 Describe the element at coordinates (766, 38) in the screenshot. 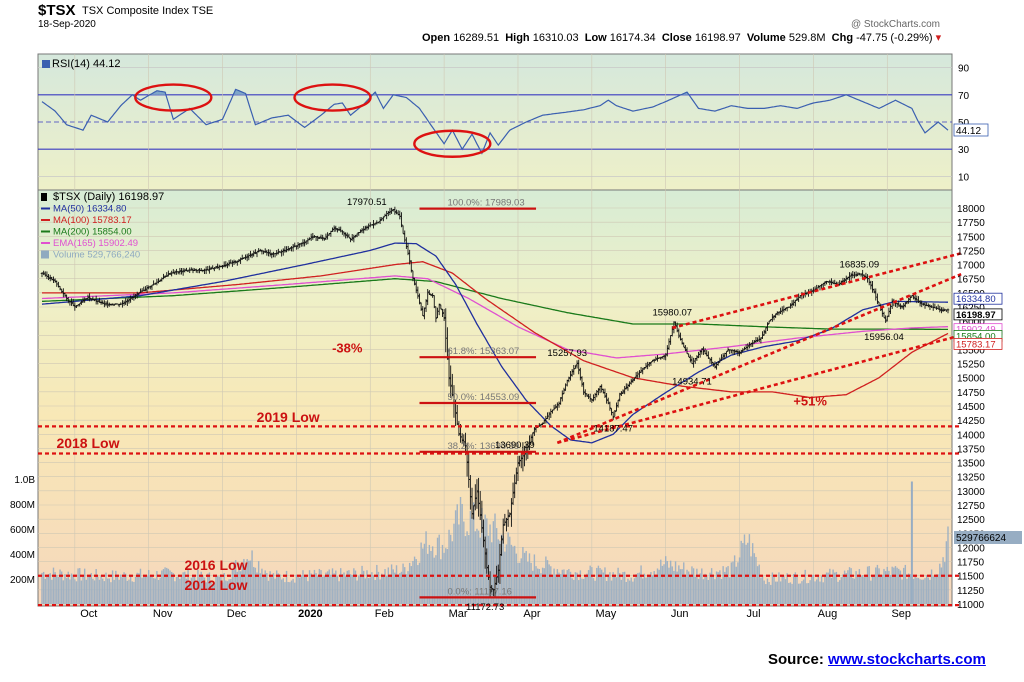

I see `volume-label: Volume` at that location.